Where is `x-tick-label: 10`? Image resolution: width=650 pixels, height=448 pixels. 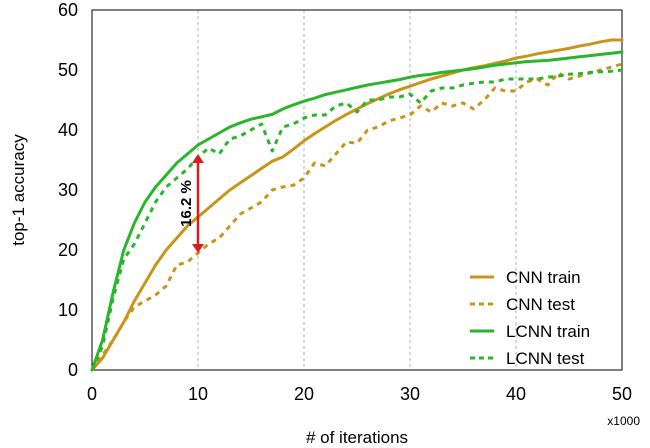
x-tick-label: 10 is located at coordinates (198, 394).